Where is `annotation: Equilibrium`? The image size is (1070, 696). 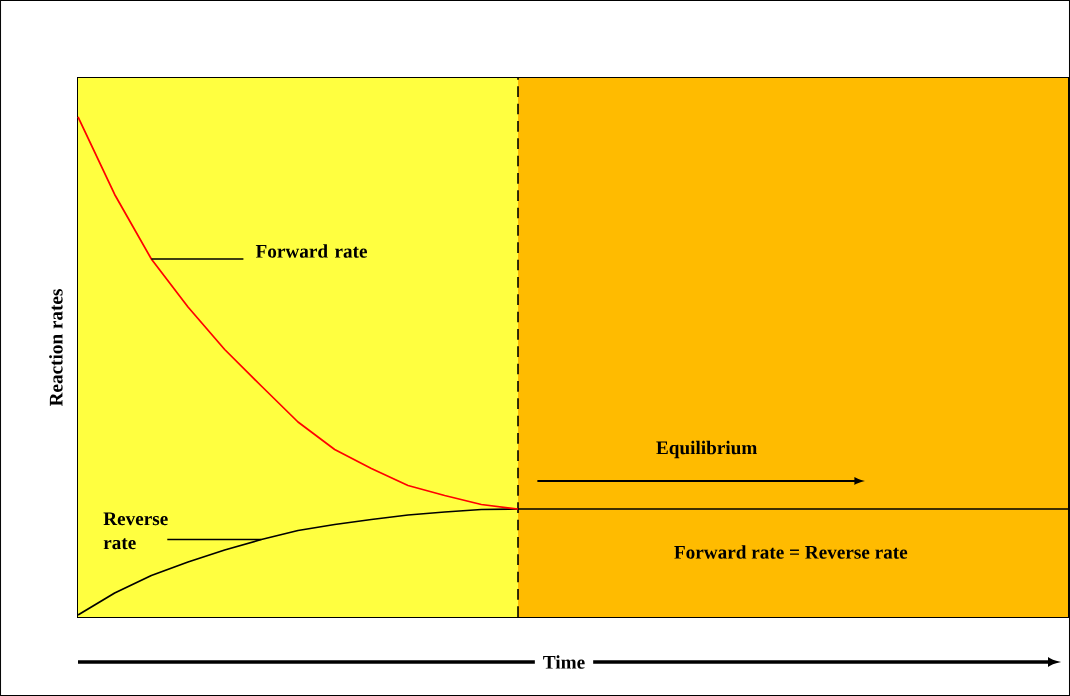 annotation: Equilibrium is located at coordinates (707, 449).